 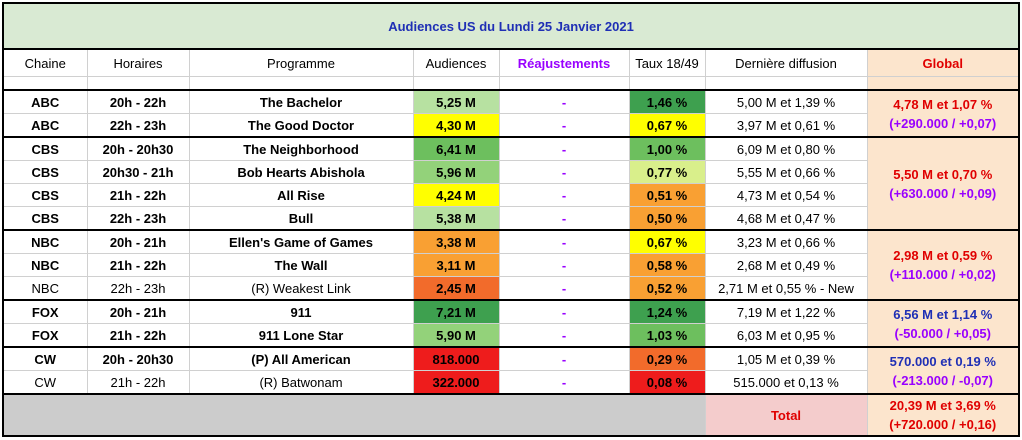 I want to click on audience-cell: 4,30 M, so click(x=456, y=125).